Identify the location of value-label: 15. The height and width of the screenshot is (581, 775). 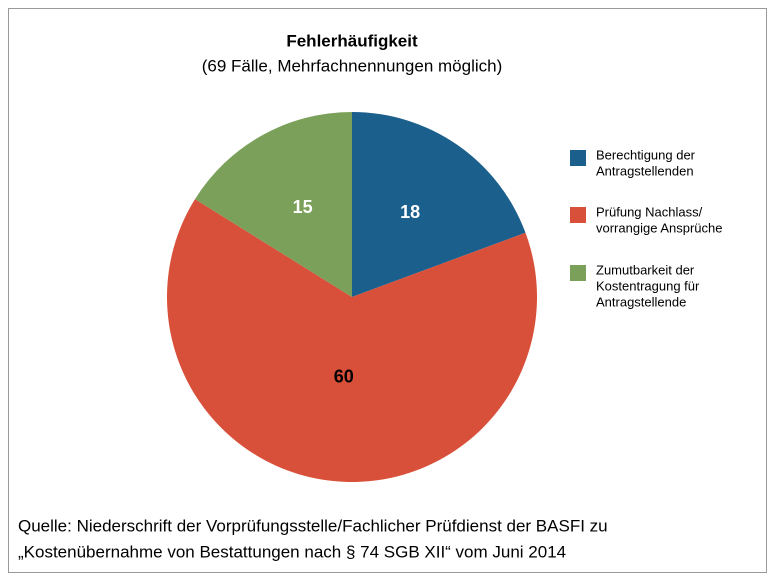
(303, 207).